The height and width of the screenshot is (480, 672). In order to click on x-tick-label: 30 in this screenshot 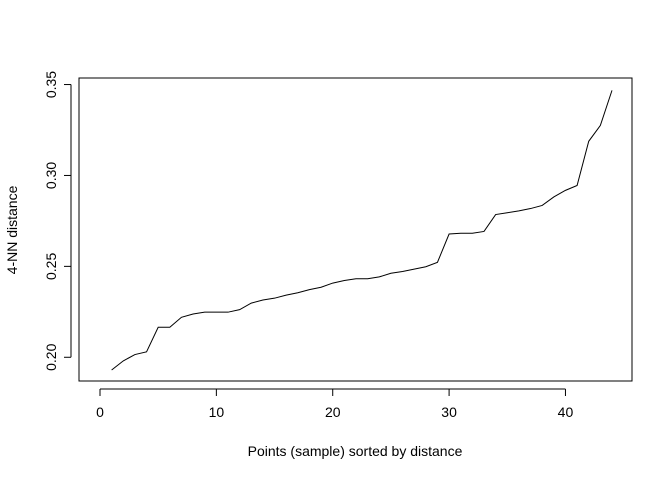, I will do `click(449, 412)`.